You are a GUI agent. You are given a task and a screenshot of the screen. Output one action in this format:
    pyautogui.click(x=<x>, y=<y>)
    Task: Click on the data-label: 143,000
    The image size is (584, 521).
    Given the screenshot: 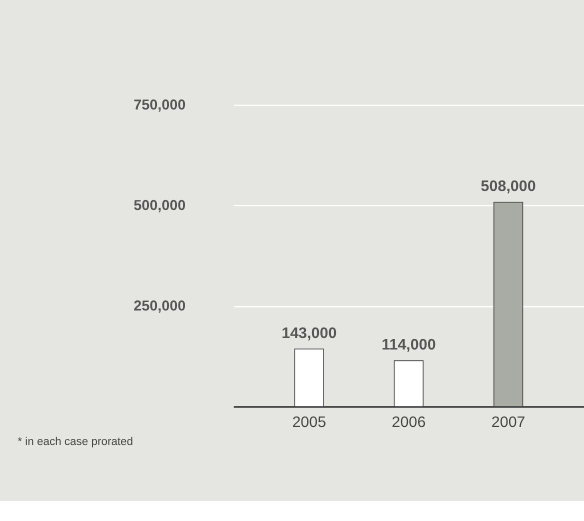 What is the action you would take?
    pyautogui.click(x=309, y=333)
    